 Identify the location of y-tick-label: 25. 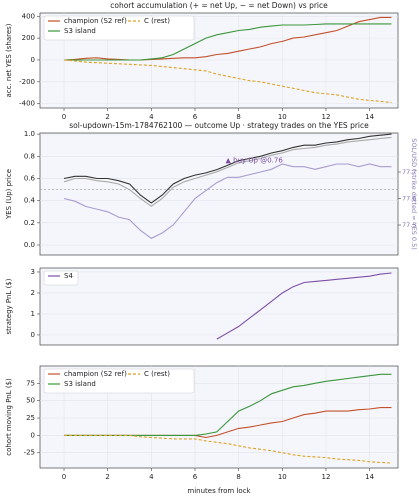
(30, 418).